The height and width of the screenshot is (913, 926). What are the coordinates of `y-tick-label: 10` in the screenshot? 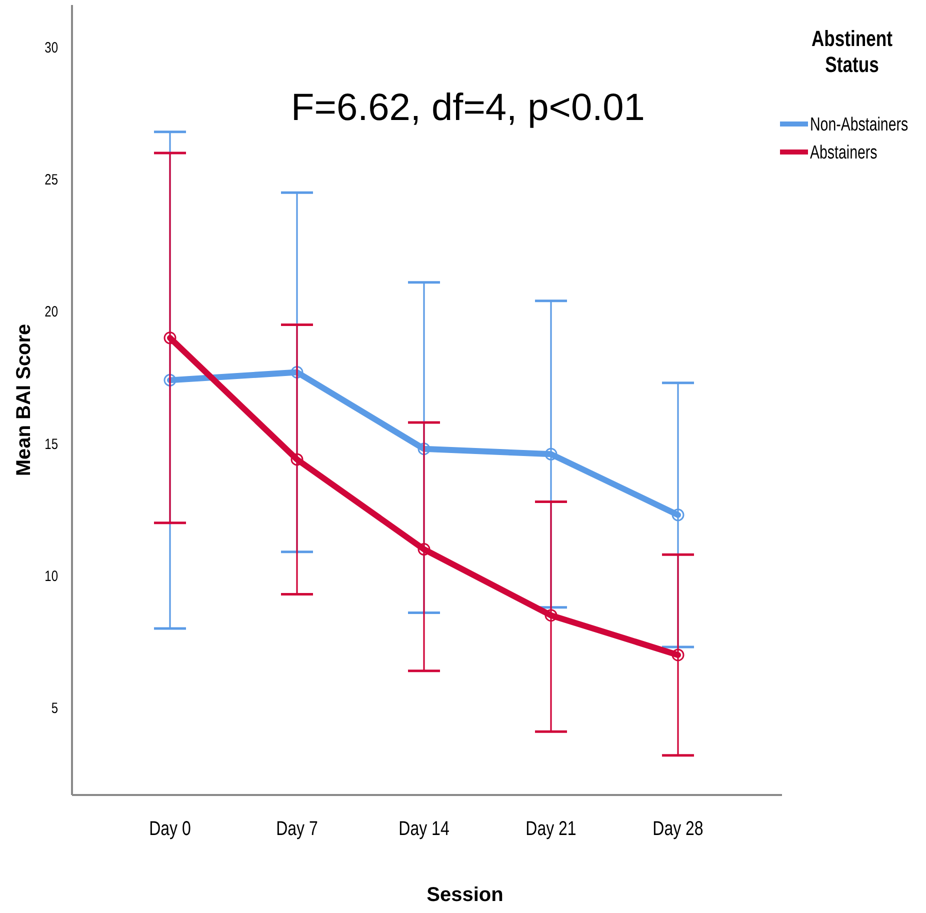 It's located at (51, 576).